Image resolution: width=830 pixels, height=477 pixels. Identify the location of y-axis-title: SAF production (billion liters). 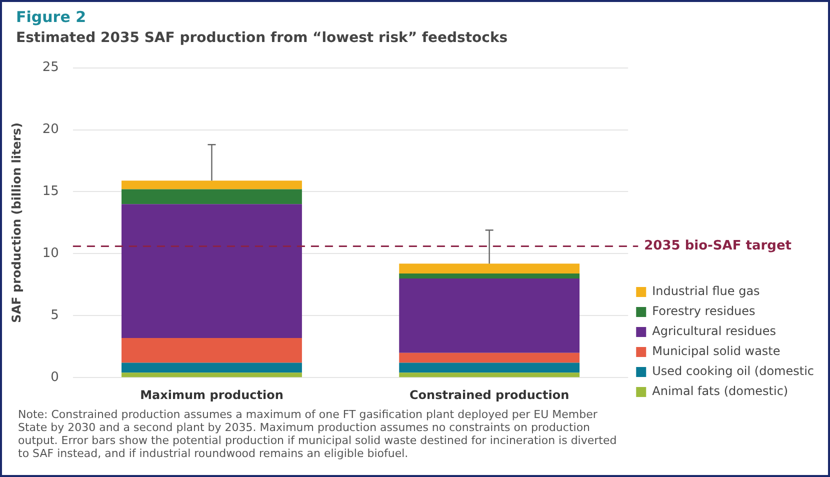
(16, 222).